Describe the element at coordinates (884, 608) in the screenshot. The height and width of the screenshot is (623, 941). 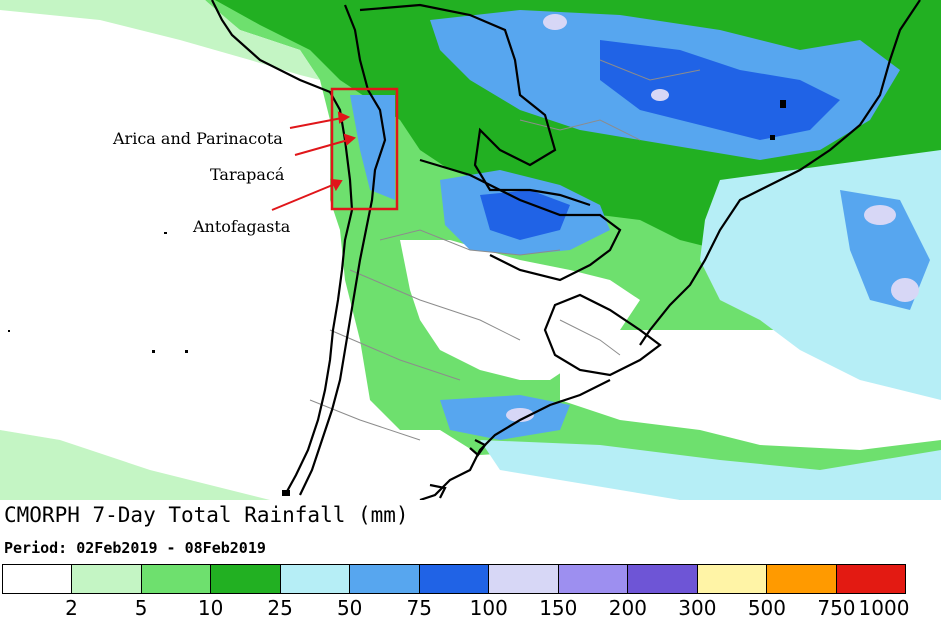
I see `legend-tick-label: 1000` at that location.